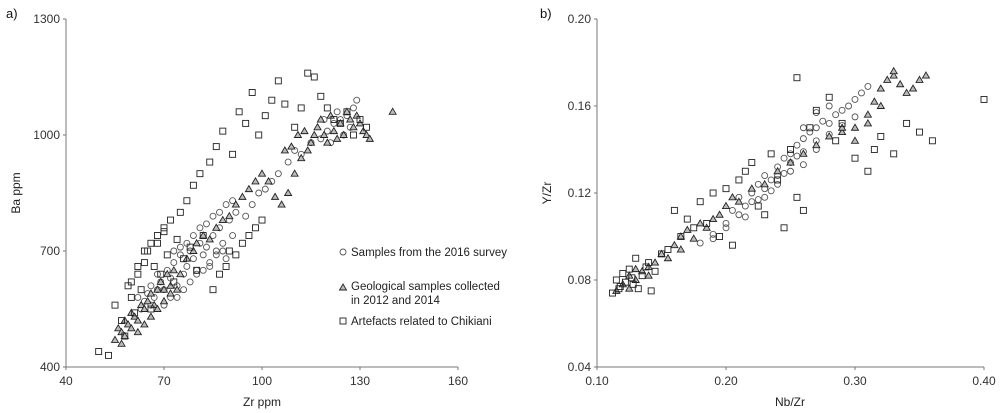  What do you see at coordinates (790, 402) in the screenshot?
I see `x-axis-label-b: Nb/Zr` at bounding box center [790, 402].